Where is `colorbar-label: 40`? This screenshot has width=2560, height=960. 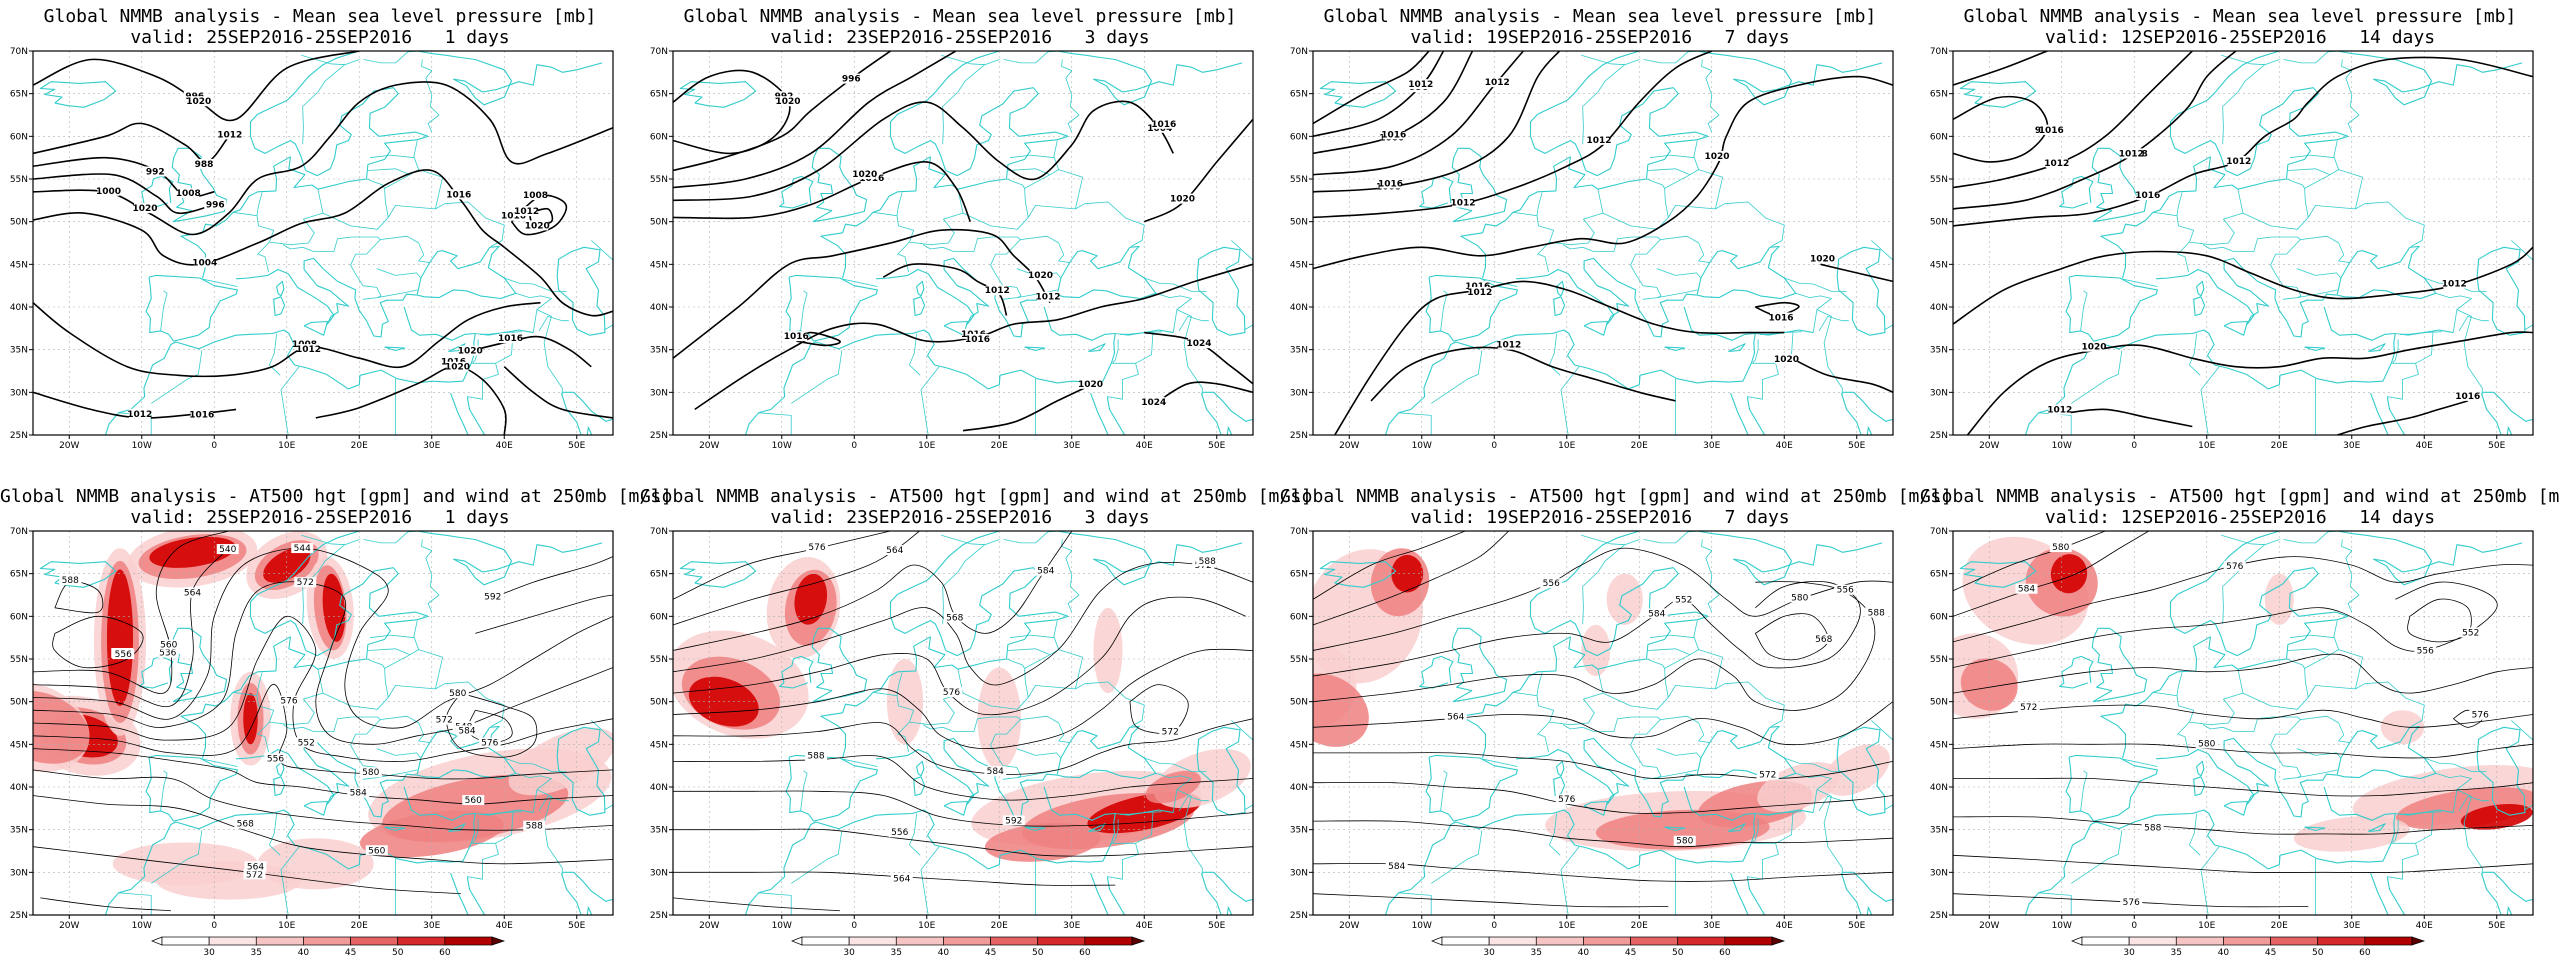
colorbar-label: 40 is located at coordinates (304, 953).